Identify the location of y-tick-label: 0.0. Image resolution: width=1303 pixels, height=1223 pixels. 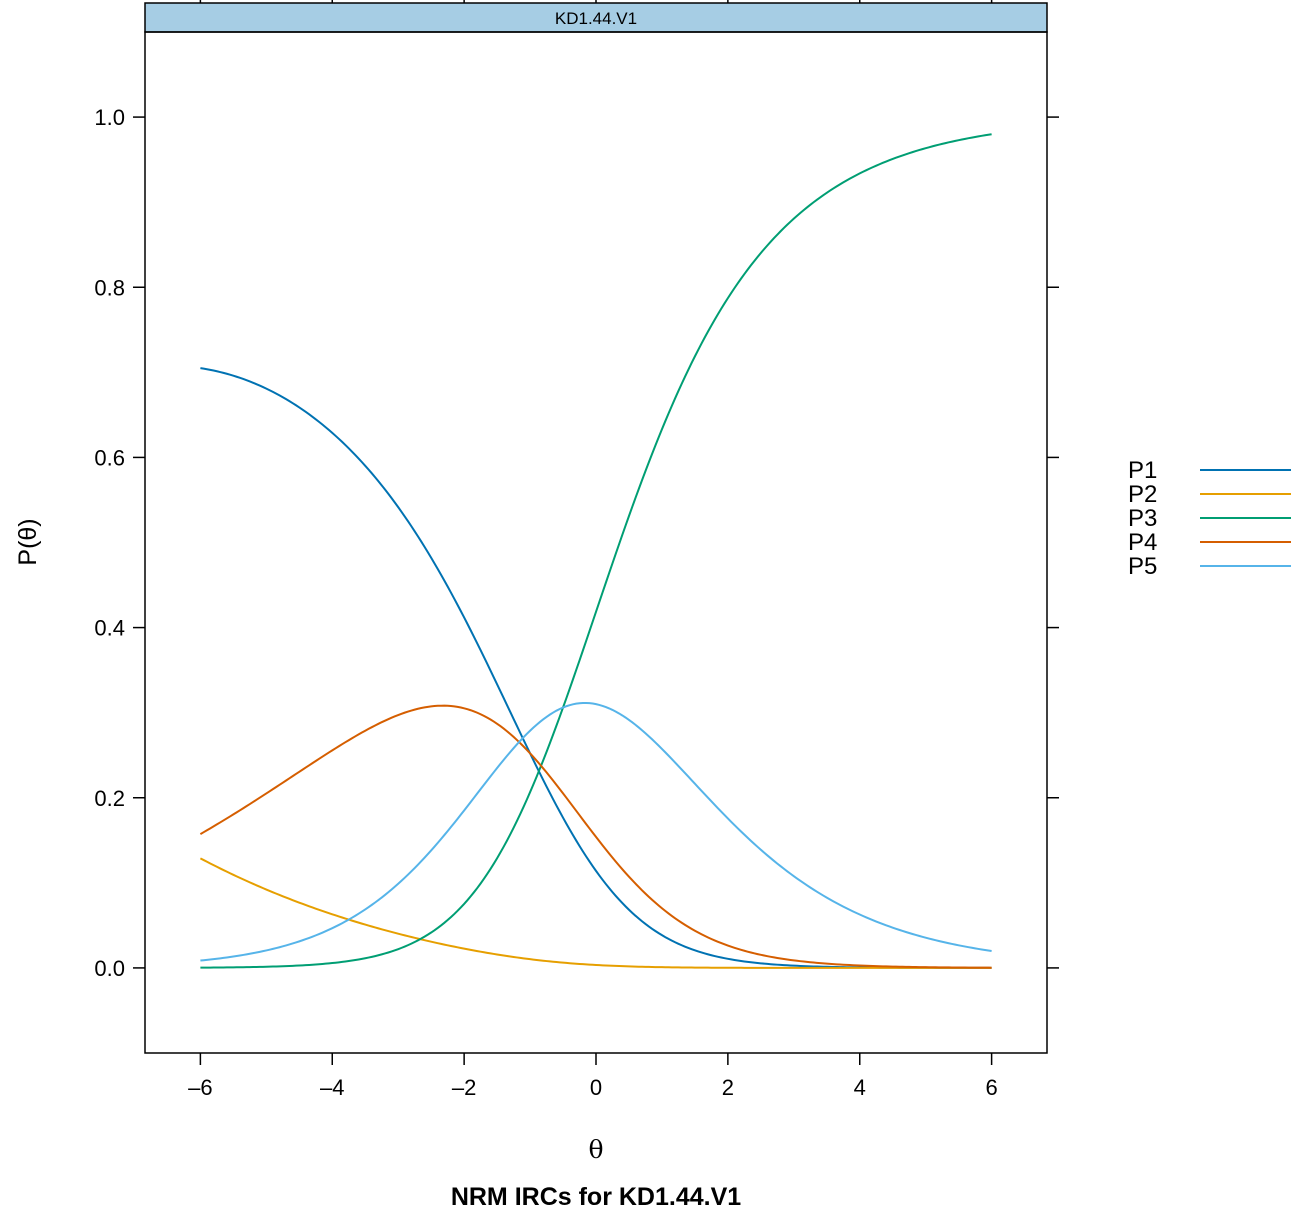
(109, 968).